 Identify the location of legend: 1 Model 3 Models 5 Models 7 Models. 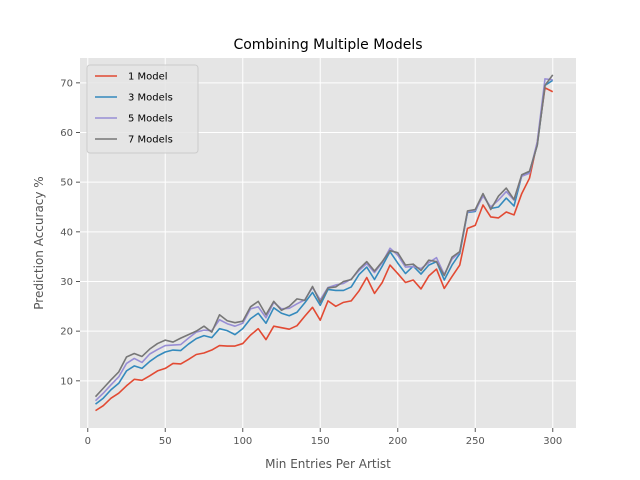
(142, 109).